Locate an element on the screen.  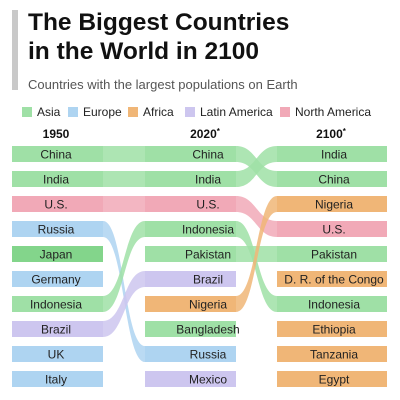
label-2020-china: China is located at coordinates (208, 155).